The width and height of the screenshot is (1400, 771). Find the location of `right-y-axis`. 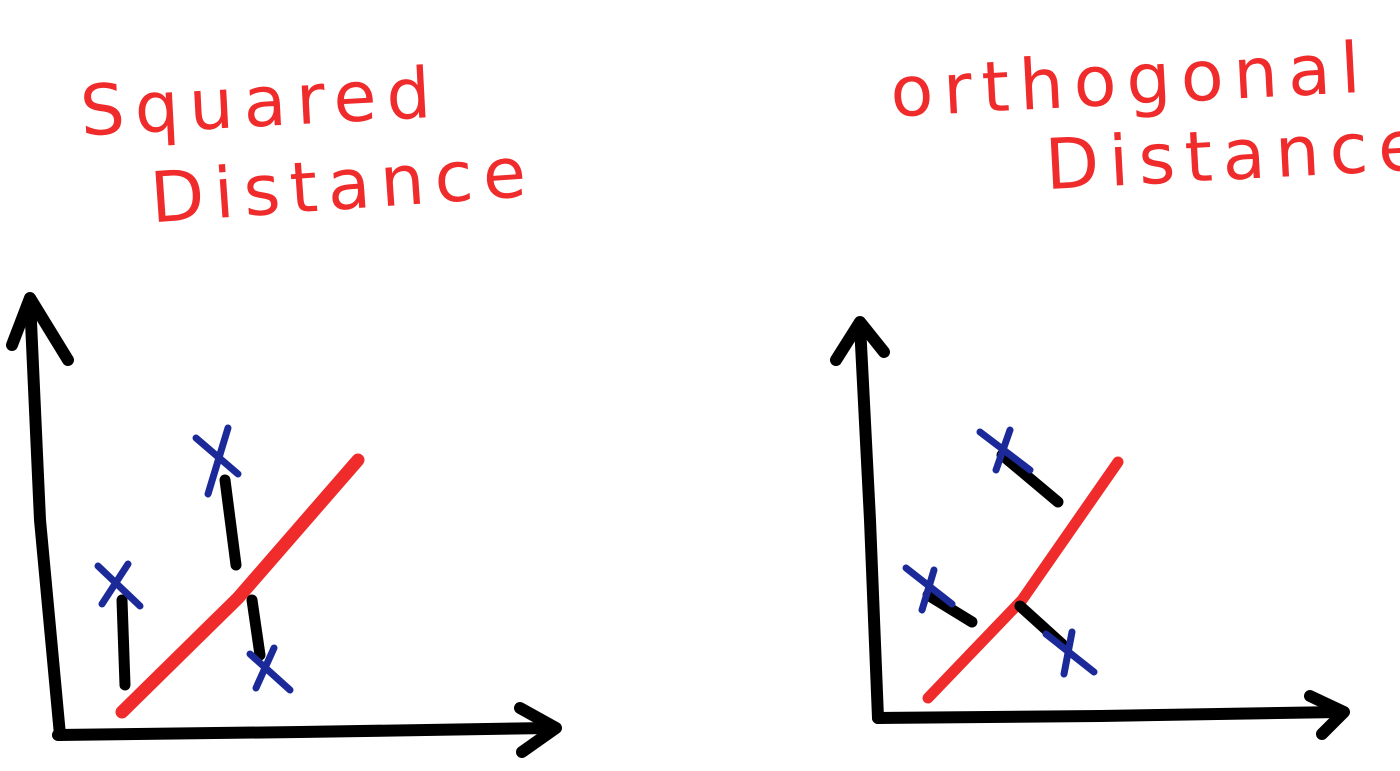

right-y-axis is located at coordinates (869, 521).